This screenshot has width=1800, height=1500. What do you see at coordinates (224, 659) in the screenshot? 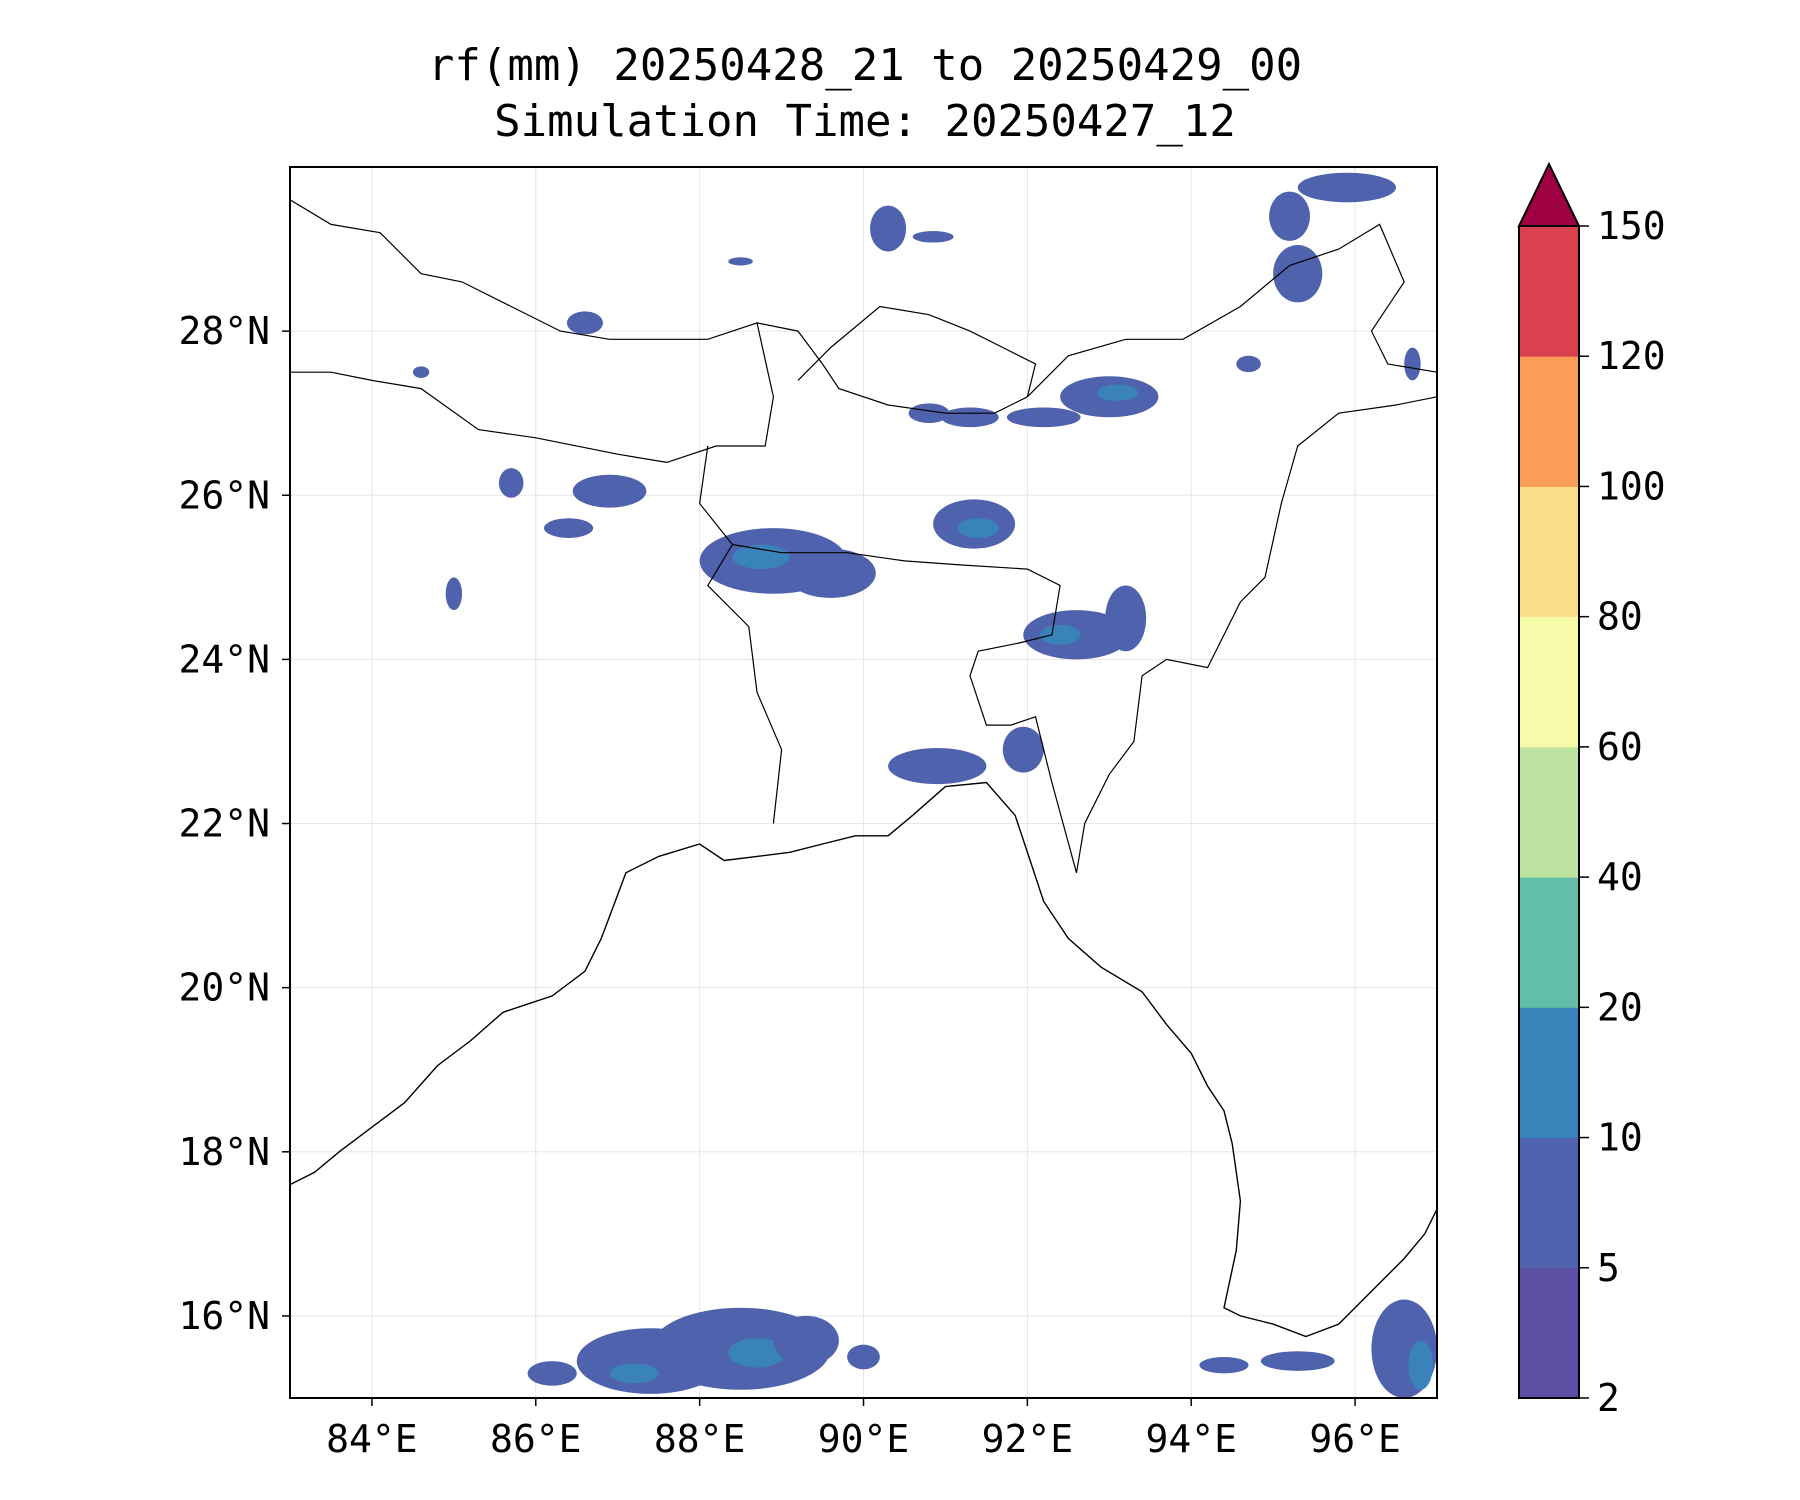
I see `lat-tick-label: 24°N` at bounding box center [224, 659].